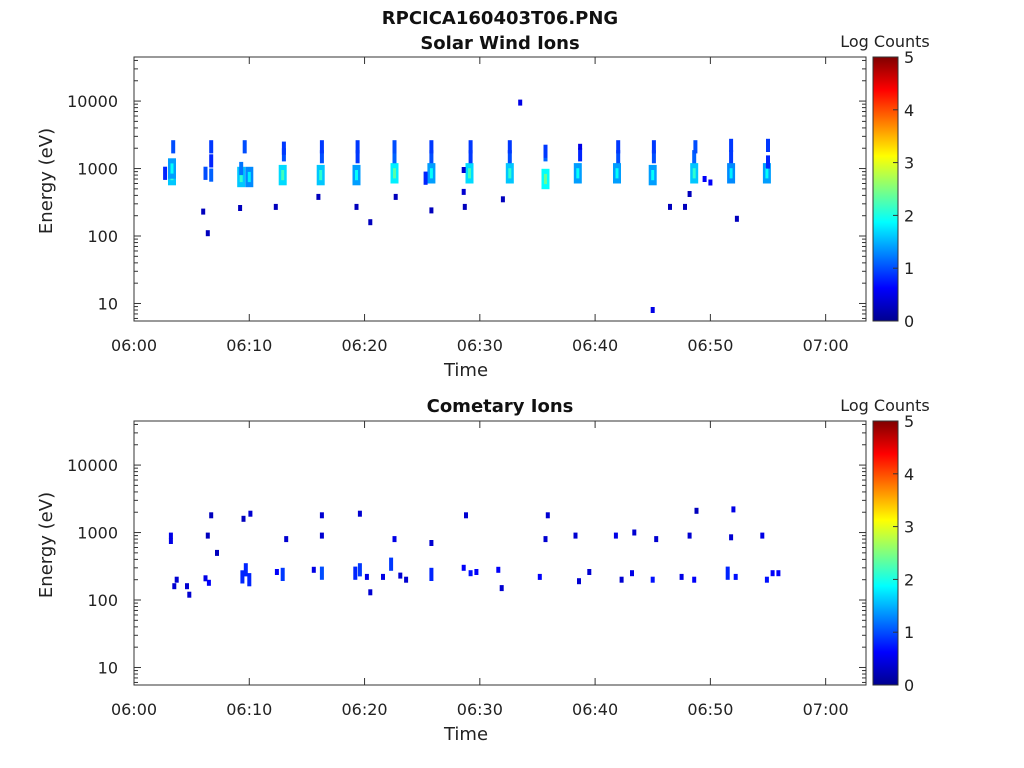  I want to click on colorbar-gradient, so click(885, 553).